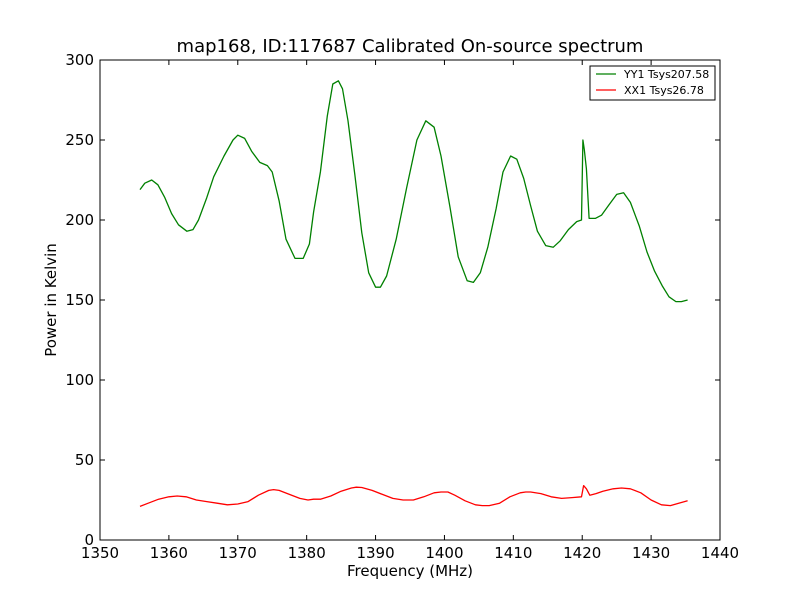 The height and width of the screenshot is (600, 800). What do you see at coordinates (410, 571) in the screenshot?
I see `x-axis-label: Frequency (MHz)` at bounding box center [410, 571].